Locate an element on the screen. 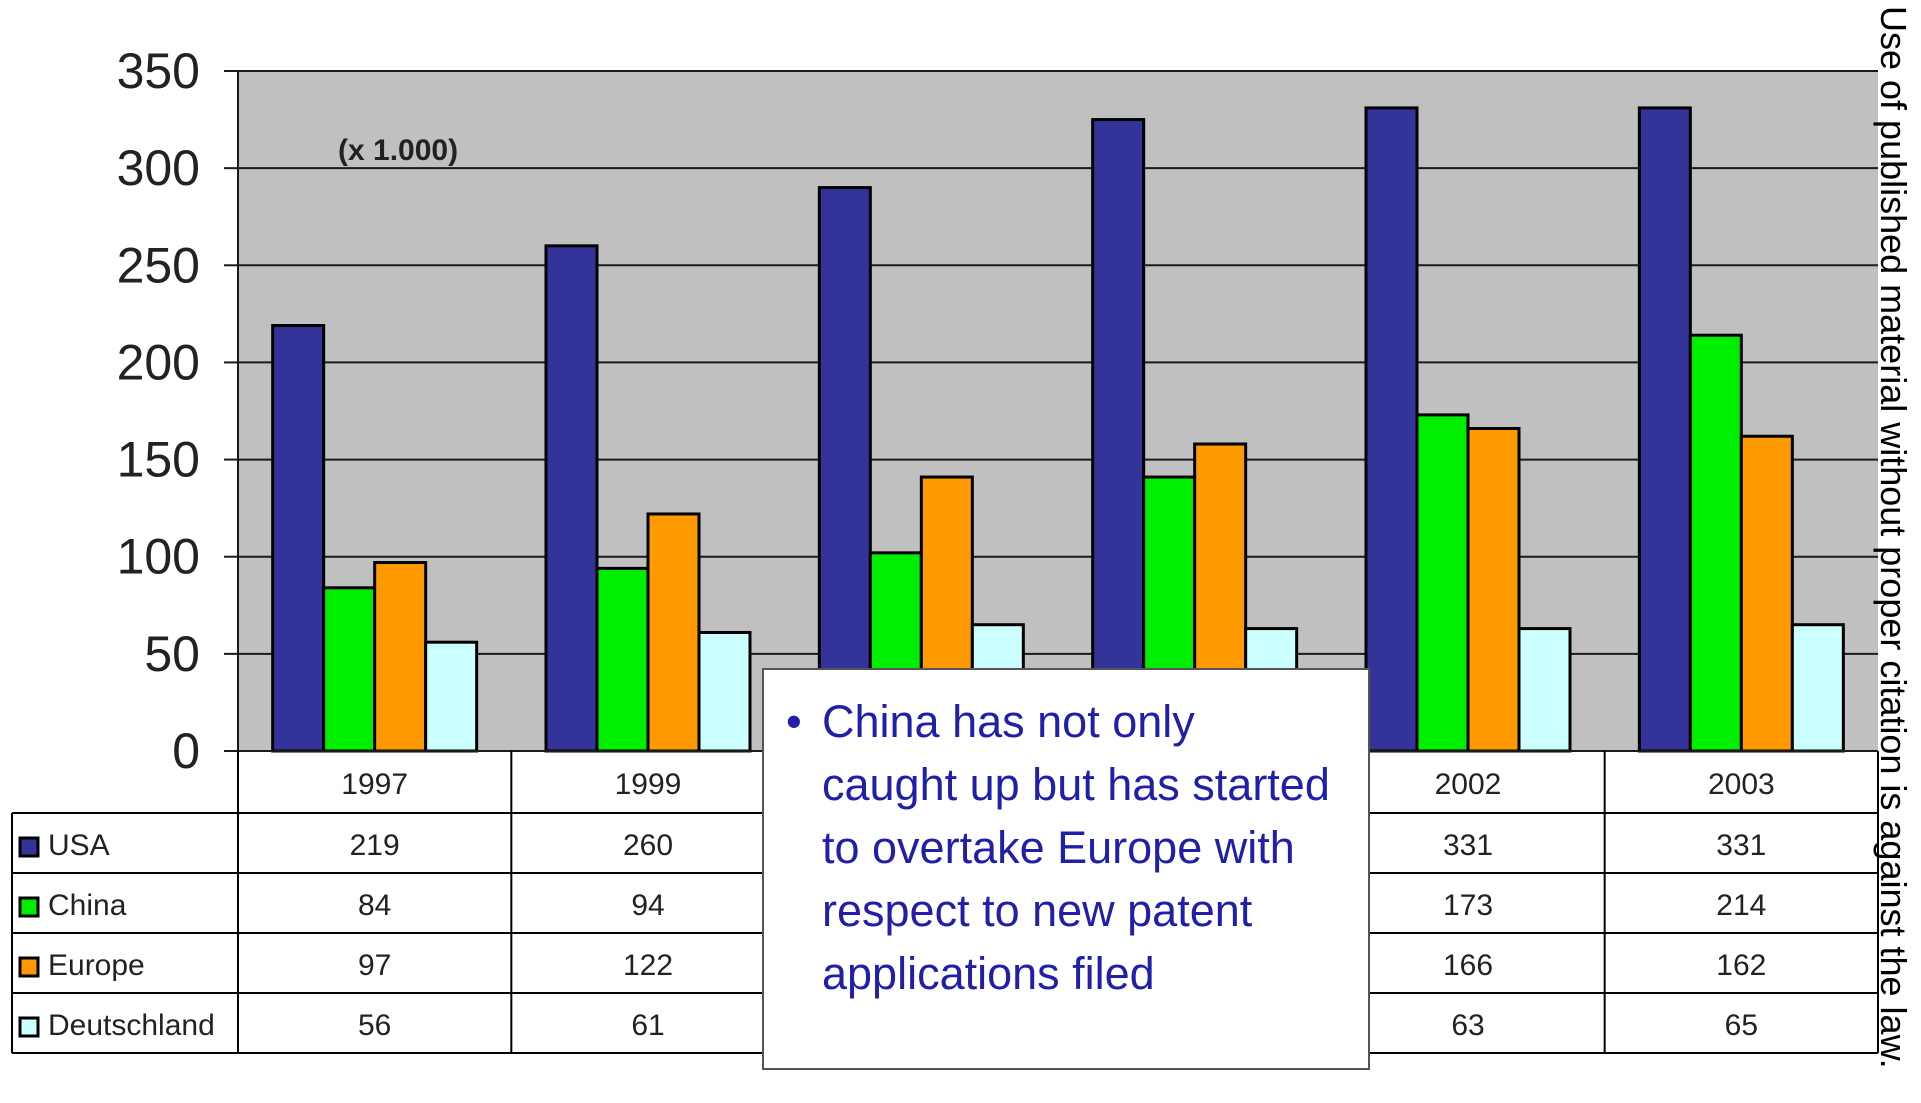 The width and height of the screenshot is (1921, 1103). legend-swatch-europe is located at coordinates (29, 967).